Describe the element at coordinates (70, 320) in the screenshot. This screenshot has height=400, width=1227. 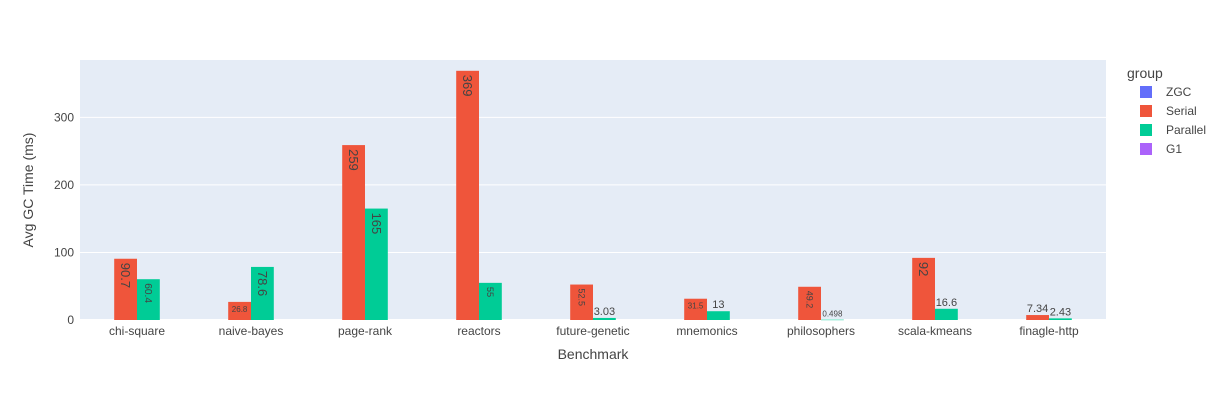
I see `y-tick-label: 0` at that location.